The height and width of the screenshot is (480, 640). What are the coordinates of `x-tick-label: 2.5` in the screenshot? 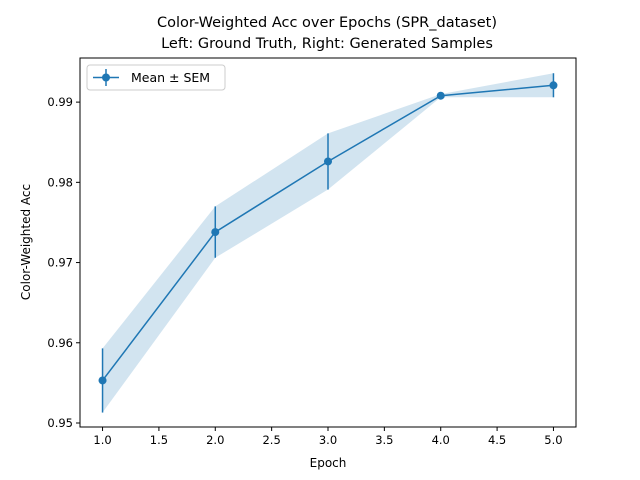 It's located at (271, 440).